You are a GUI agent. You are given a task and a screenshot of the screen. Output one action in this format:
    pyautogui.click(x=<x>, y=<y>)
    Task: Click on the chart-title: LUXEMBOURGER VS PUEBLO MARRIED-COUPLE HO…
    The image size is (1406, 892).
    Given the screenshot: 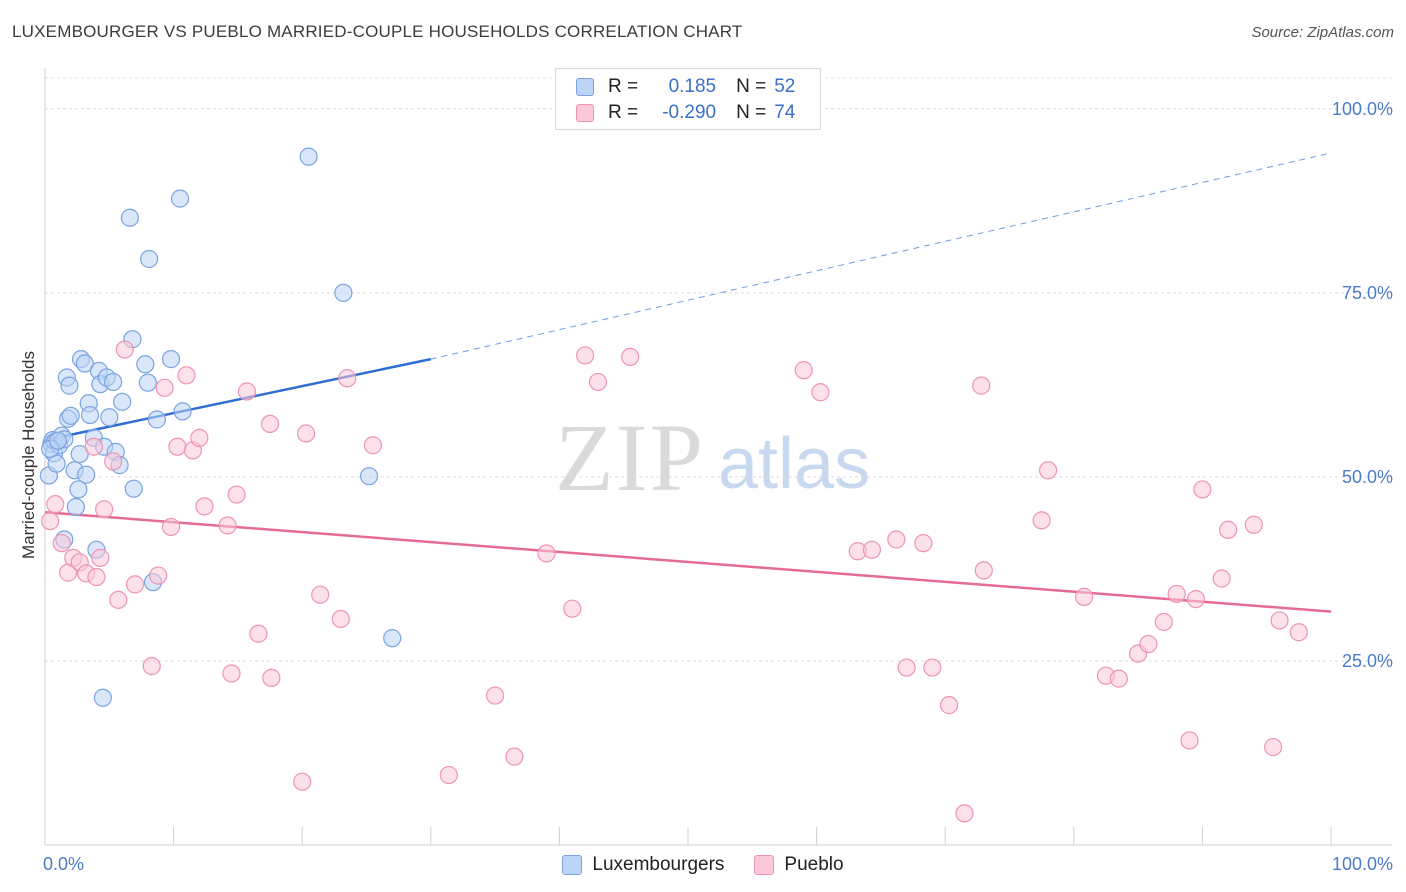 What is the action you would take?
    pyautogui.click(x=377, y=31)
    